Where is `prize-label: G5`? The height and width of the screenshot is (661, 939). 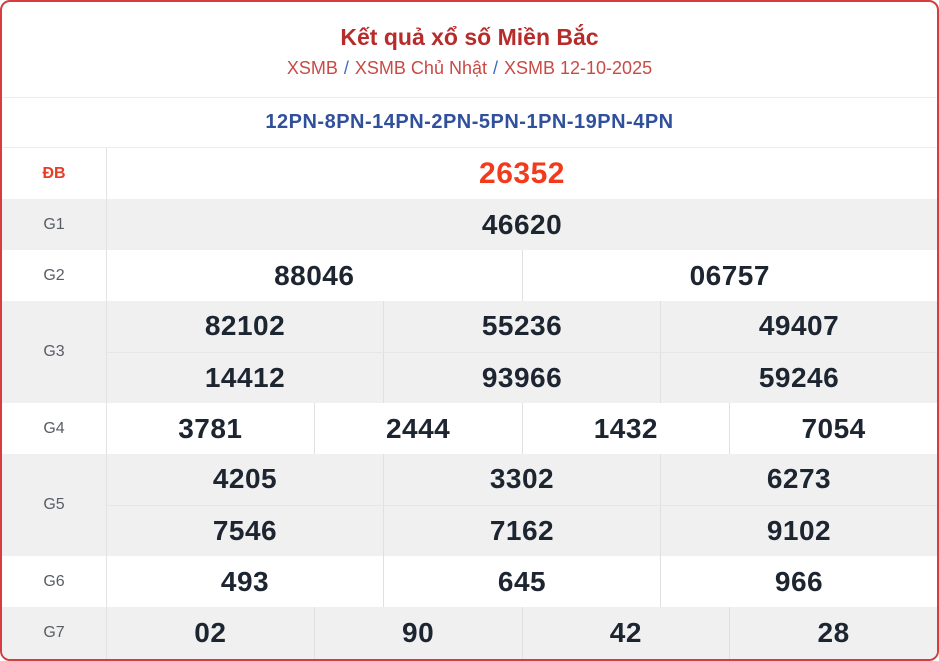 prize-label: G5 is located at coordinates (54, 505).